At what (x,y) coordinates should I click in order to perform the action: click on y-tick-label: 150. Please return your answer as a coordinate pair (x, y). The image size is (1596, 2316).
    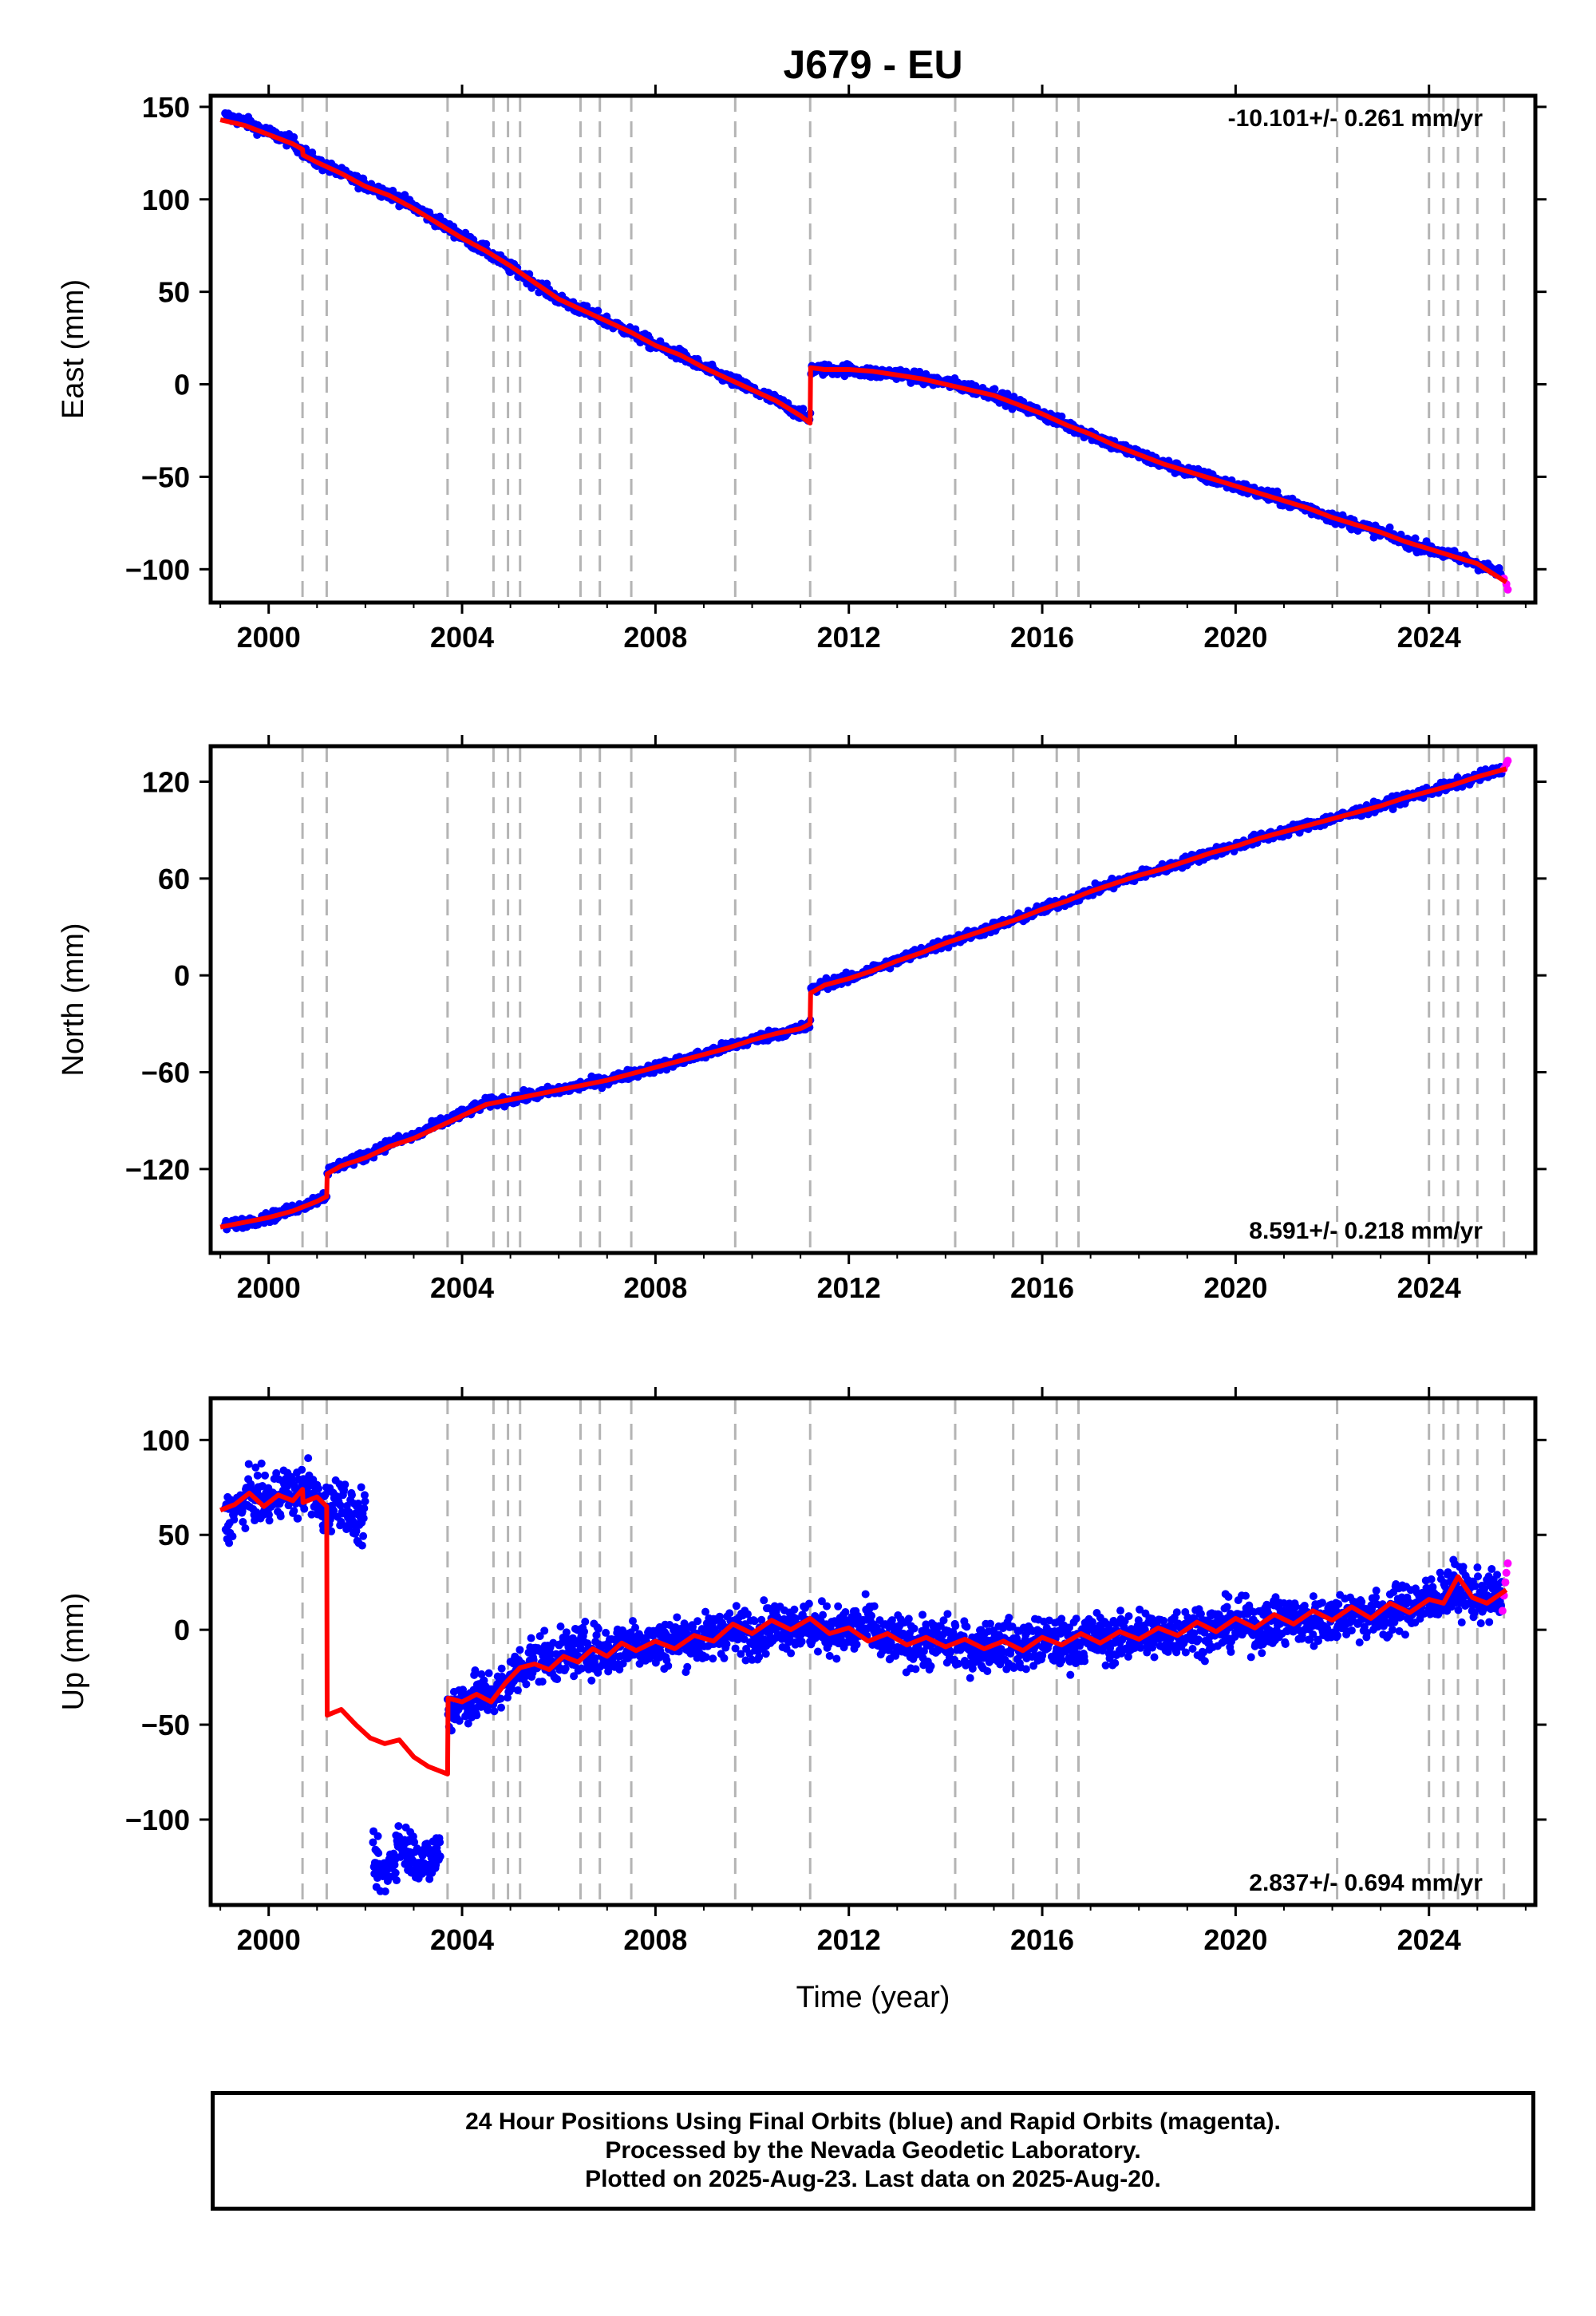
    Looking at the image, I should click on (166, 107).